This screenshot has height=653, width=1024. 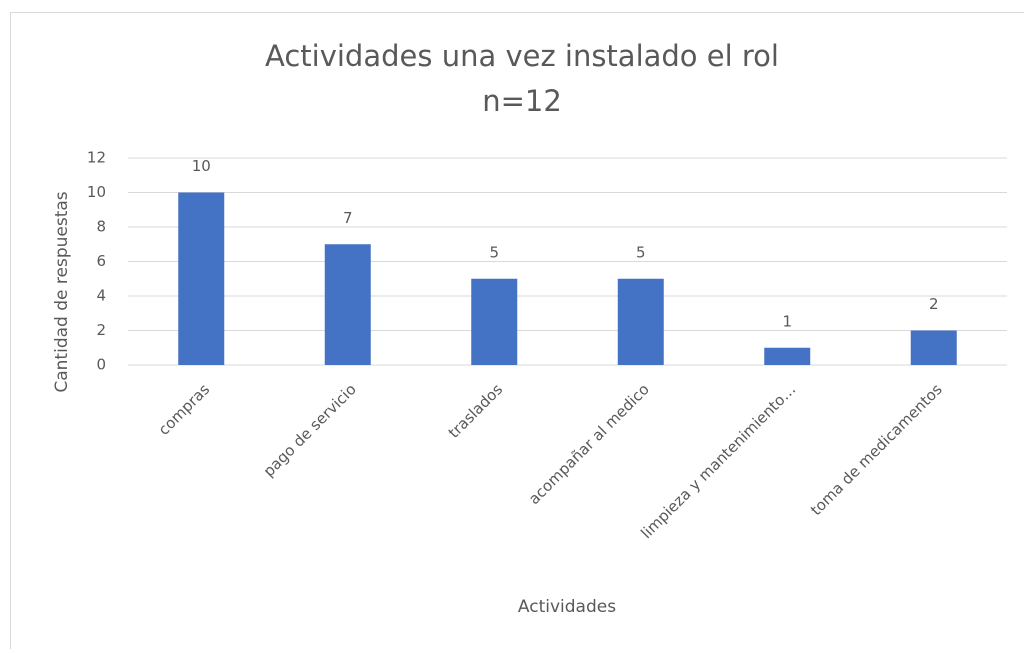 I want to click on y-tick-label: 0, so click(x=101, y=365).